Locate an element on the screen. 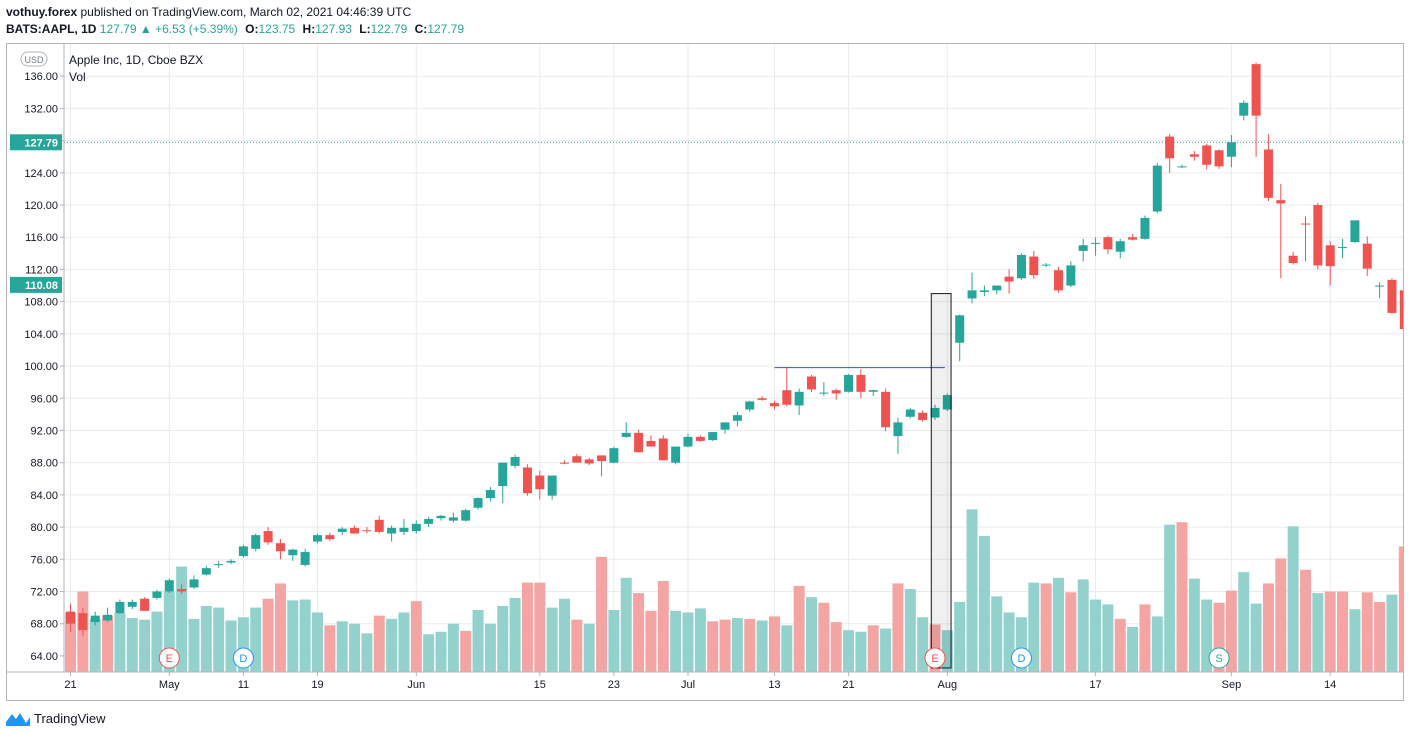 The height and width of the screenshot is (738, 1410). price-tick-label: 112.00 is located at coordinates (41, 270).